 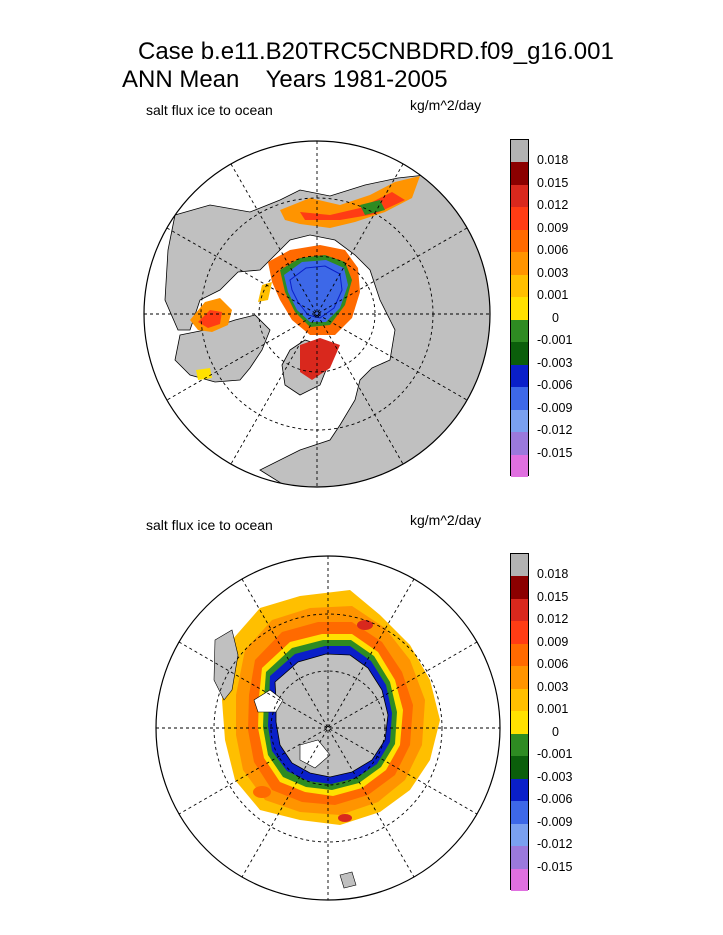 What do you see at coordinates (226, 665) in the screenshot?
I see `south-land-south-america` at bounding box center [226, 665].